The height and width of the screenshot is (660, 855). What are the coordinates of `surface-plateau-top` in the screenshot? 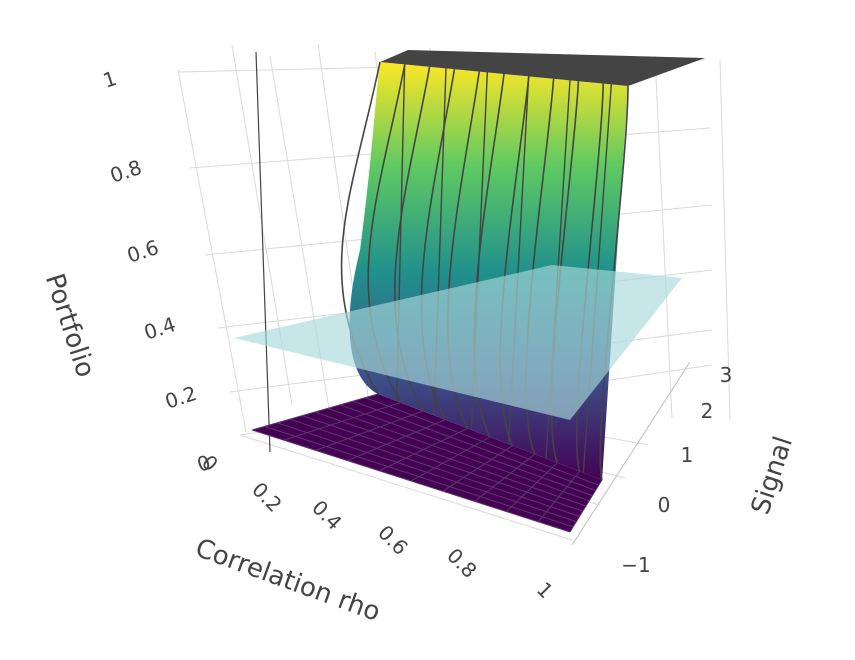 It's located at (542, 68).